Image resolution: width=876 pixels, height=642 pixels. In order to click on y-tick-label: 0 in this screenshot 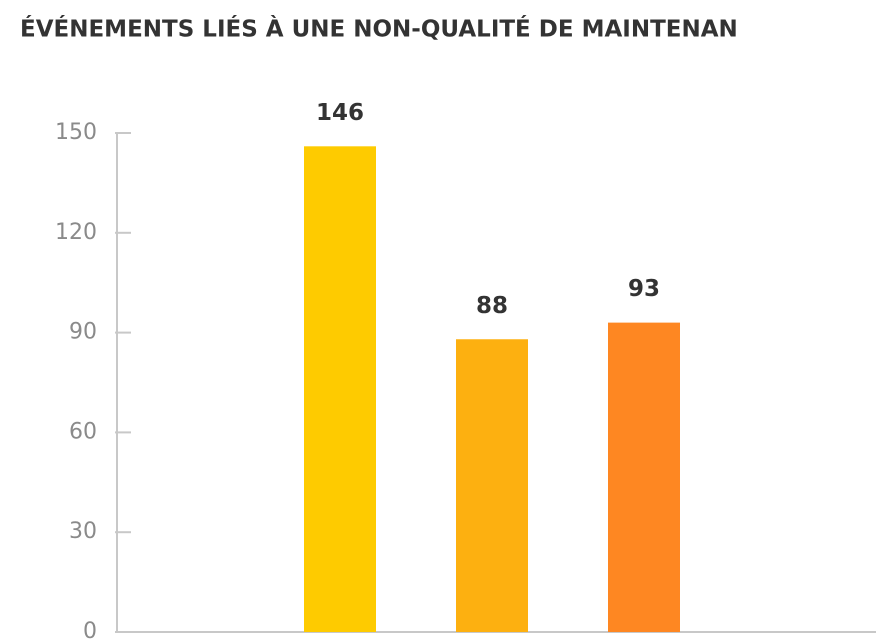, I will do `click(90, 630)`.